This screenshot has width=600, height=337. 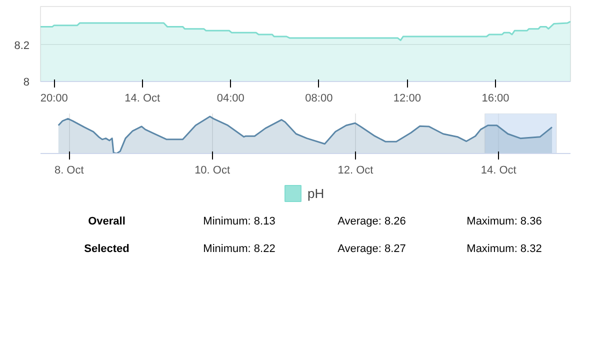 I want to click on y-tick-label: 8, so click(x=26, y=82).